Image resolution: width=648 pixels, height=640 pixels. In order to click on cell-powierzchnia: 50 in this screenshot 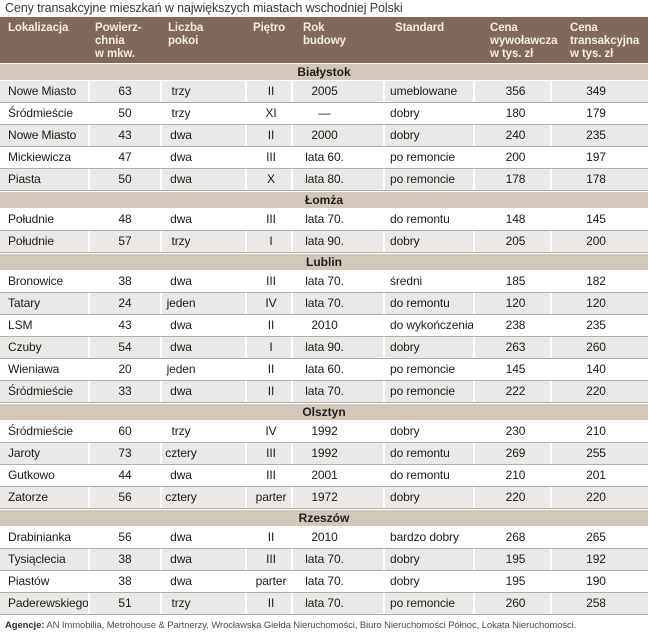, I will do `click(125, 113)`.